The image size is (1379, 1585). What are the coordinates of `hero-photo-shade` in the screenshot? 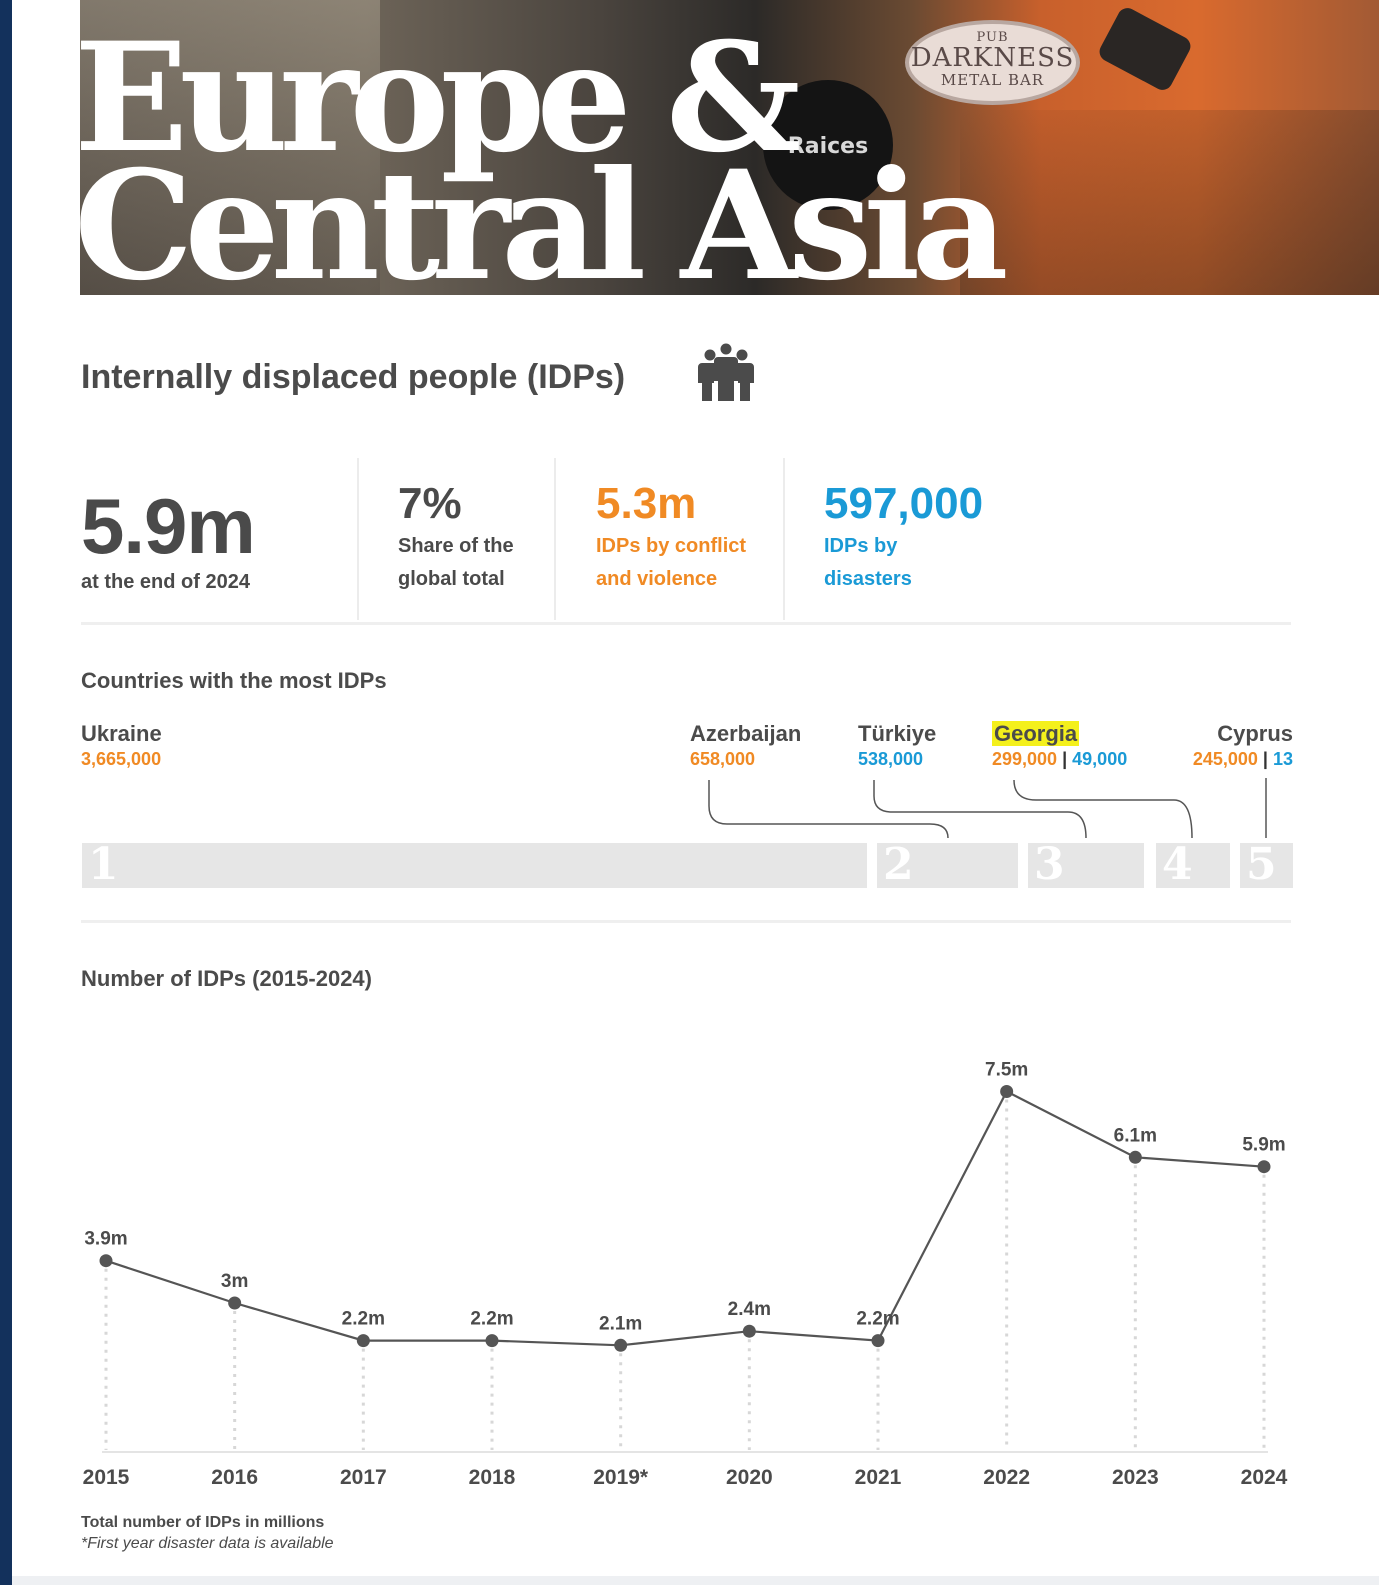 It's located at (230, 147).